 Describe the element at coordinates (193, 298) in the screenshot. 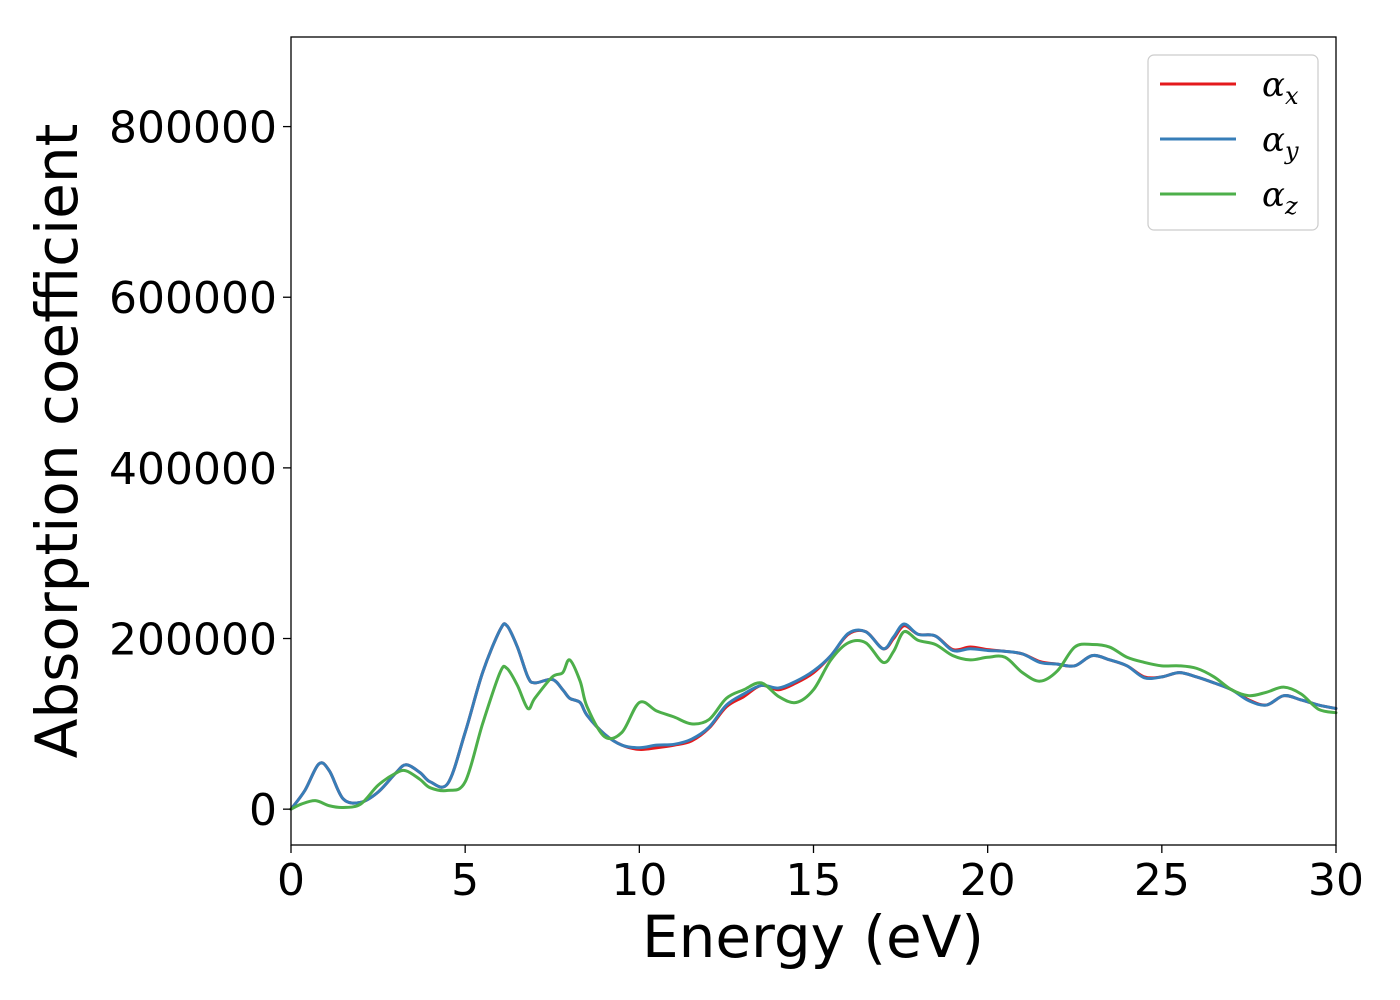

I see `y-tick-label: 600000` at that location.